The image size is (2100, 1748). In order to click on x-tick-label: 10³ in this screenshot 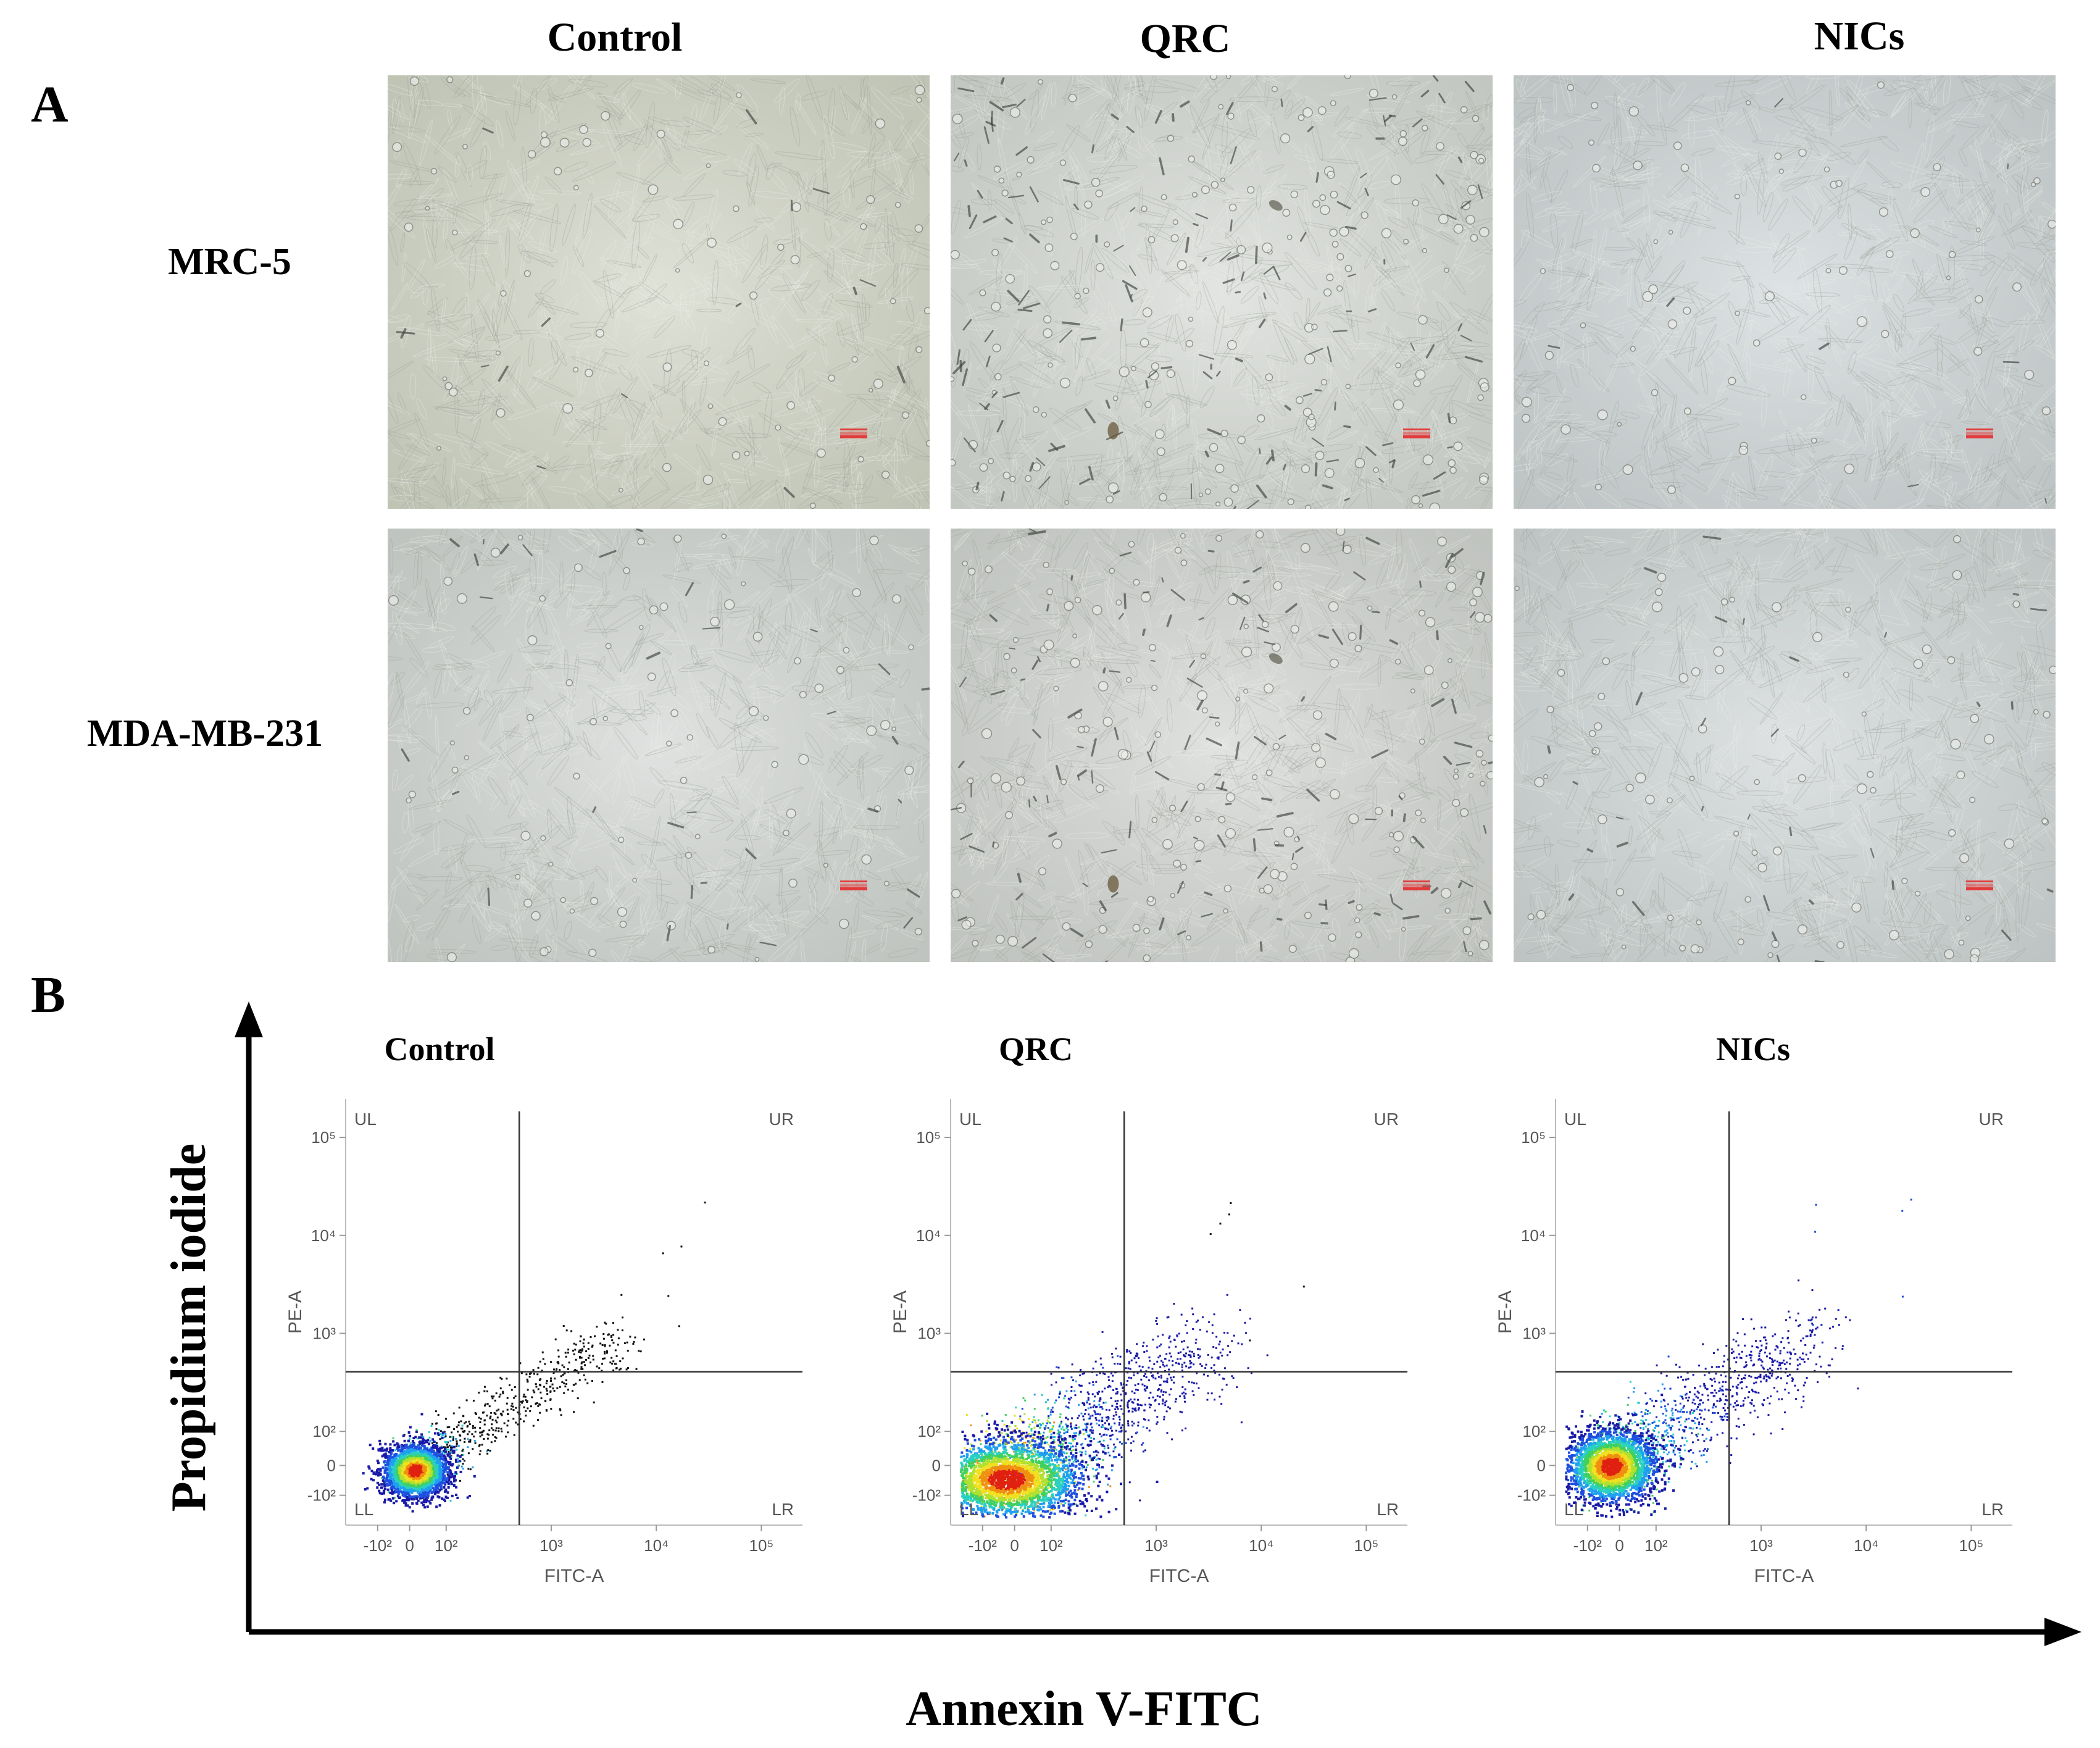, I will do `click(551, 1545)`.